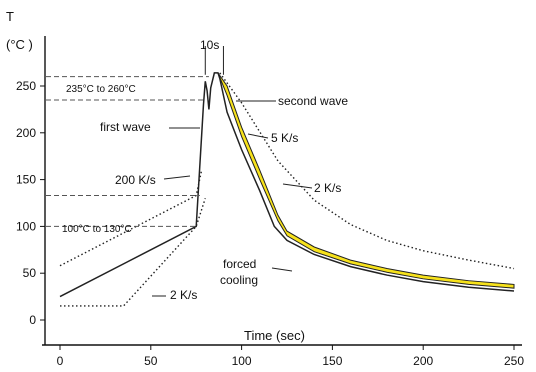 The width and height of the screenshot is (536, 372). I want to click on y-tick-label: 100, so click(26, 226).